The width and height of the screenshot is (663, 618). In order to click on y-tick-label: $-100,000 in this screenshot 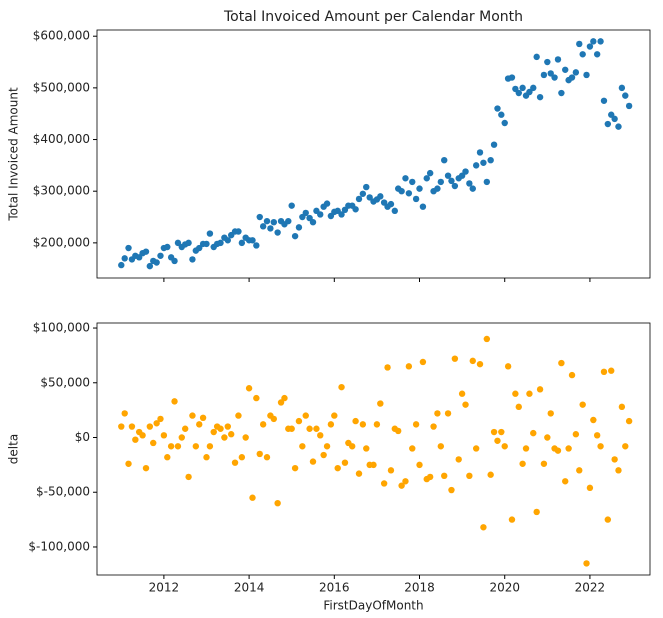, I will do `click(59, 546)`.